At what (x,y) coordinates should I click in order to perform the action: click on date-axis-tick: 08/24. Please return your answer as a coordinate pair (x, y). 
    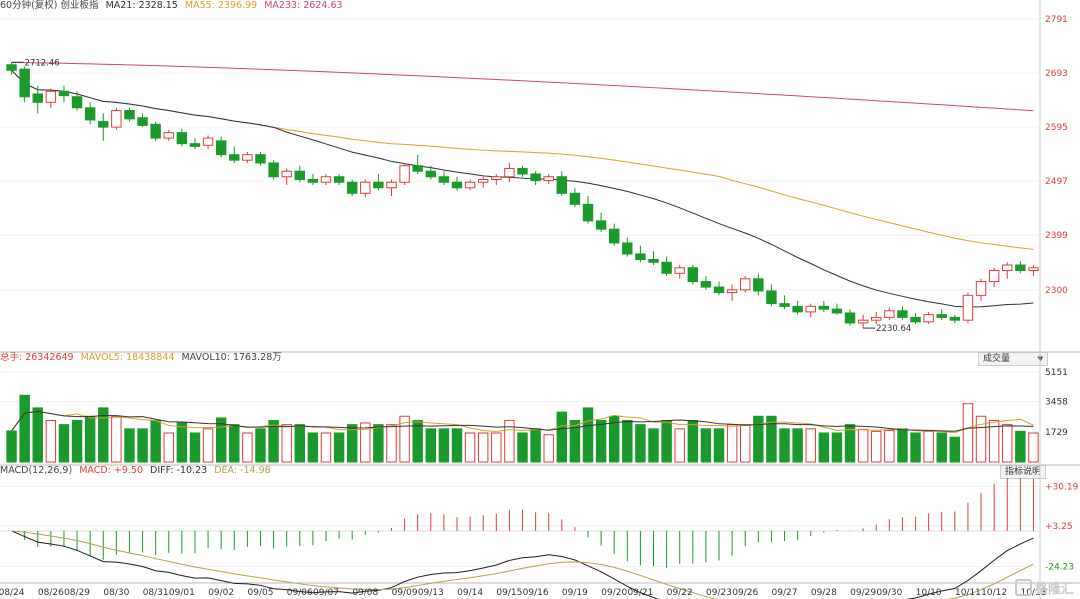
    Looking at the image, I should click on (12, 593).